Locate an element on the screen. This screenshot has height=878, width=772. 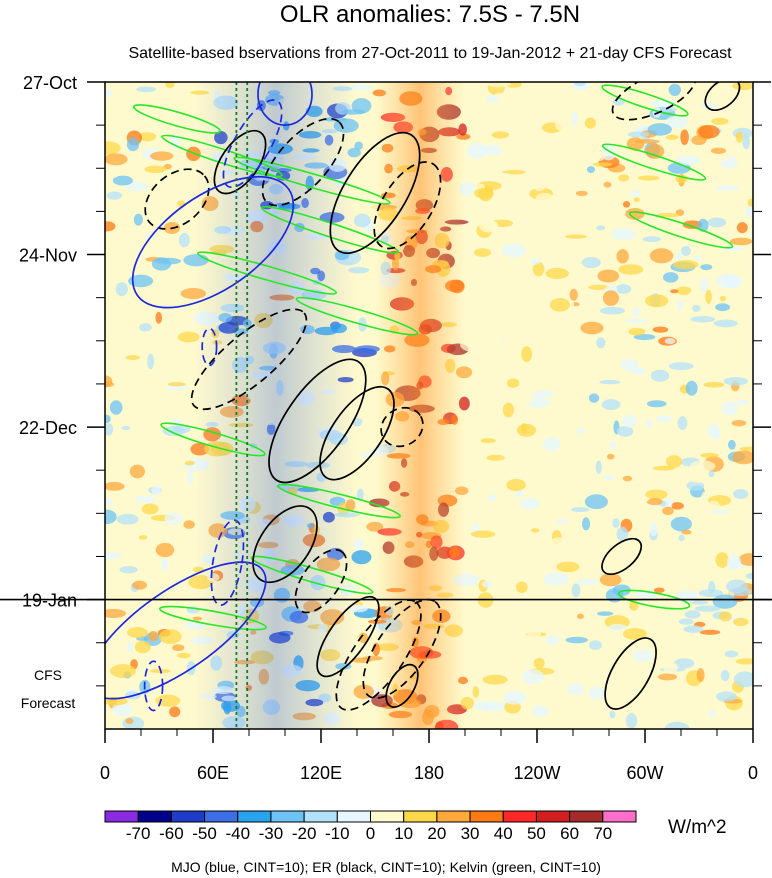
colorbar-label: -50 is located at coordinates (204, 833).